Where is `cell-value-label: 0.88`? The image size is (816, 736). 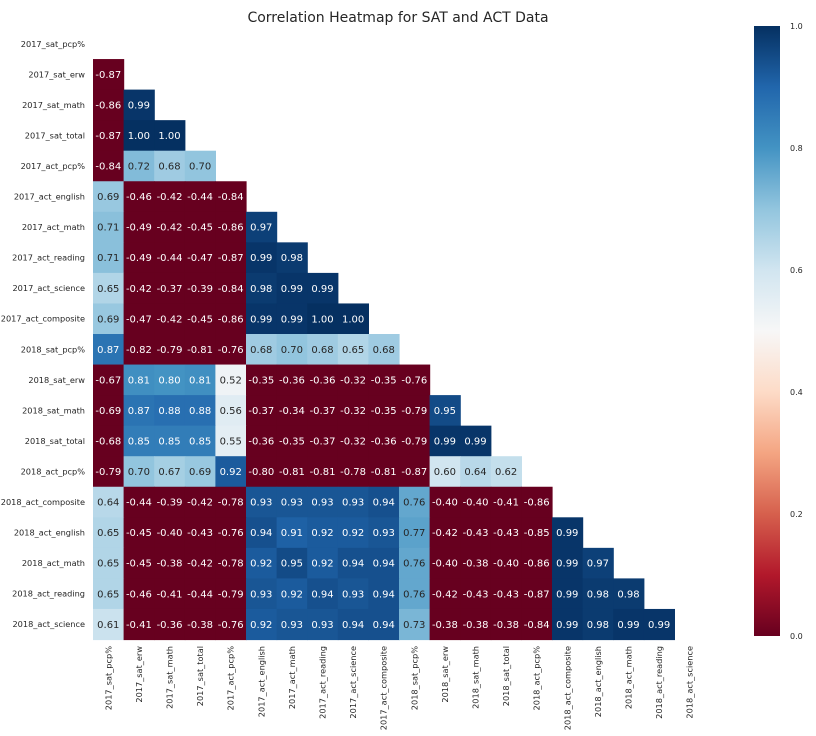 cell-value-label: 0.88 is located at coordinates (200, 411).